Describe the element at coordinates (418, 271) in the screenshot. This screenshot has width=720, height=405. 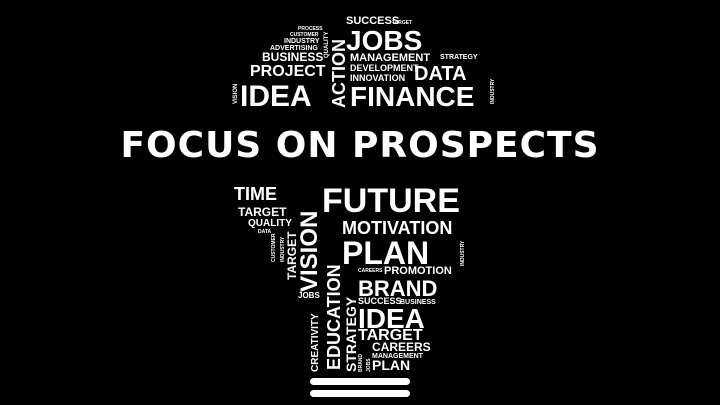
I see `cloud-word: PROMOTION` at that location.